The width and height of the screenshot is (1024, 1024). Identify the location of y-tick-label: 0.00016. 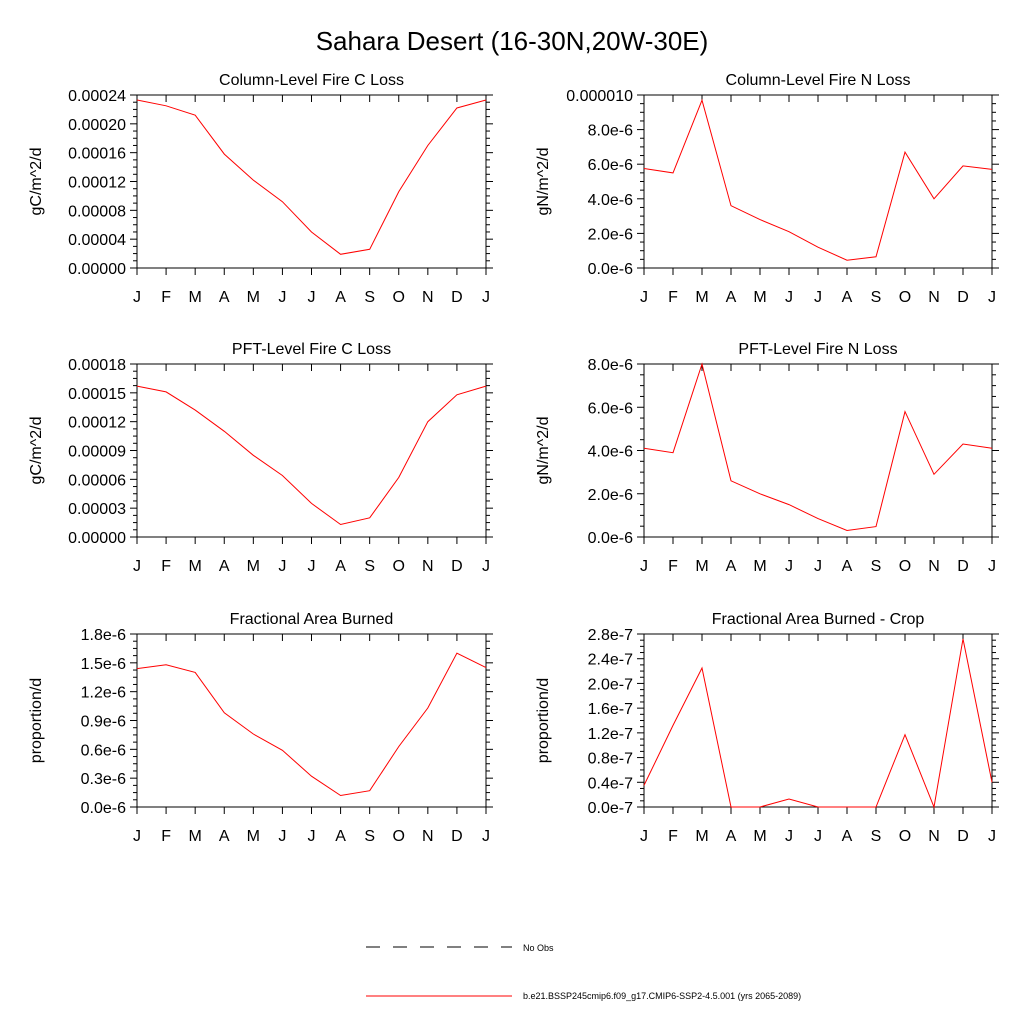
(97, 154).